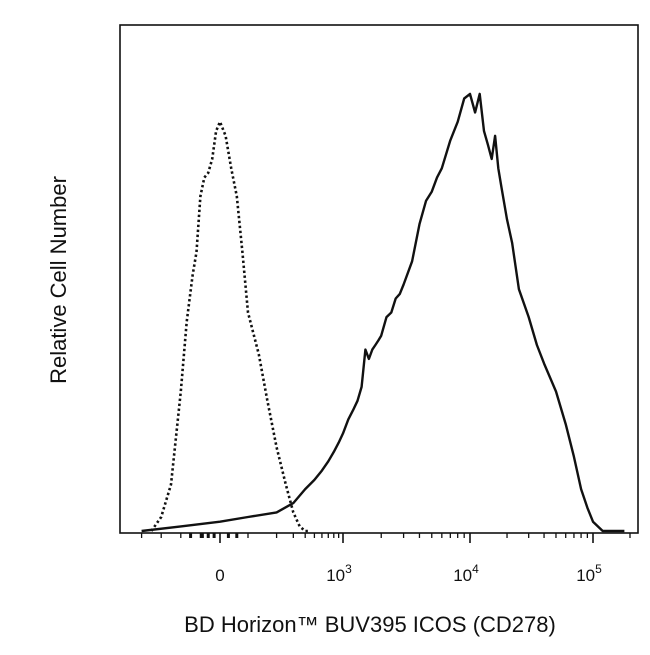  I want to click on x-tick-label: 10⁵, so click(589, 573).